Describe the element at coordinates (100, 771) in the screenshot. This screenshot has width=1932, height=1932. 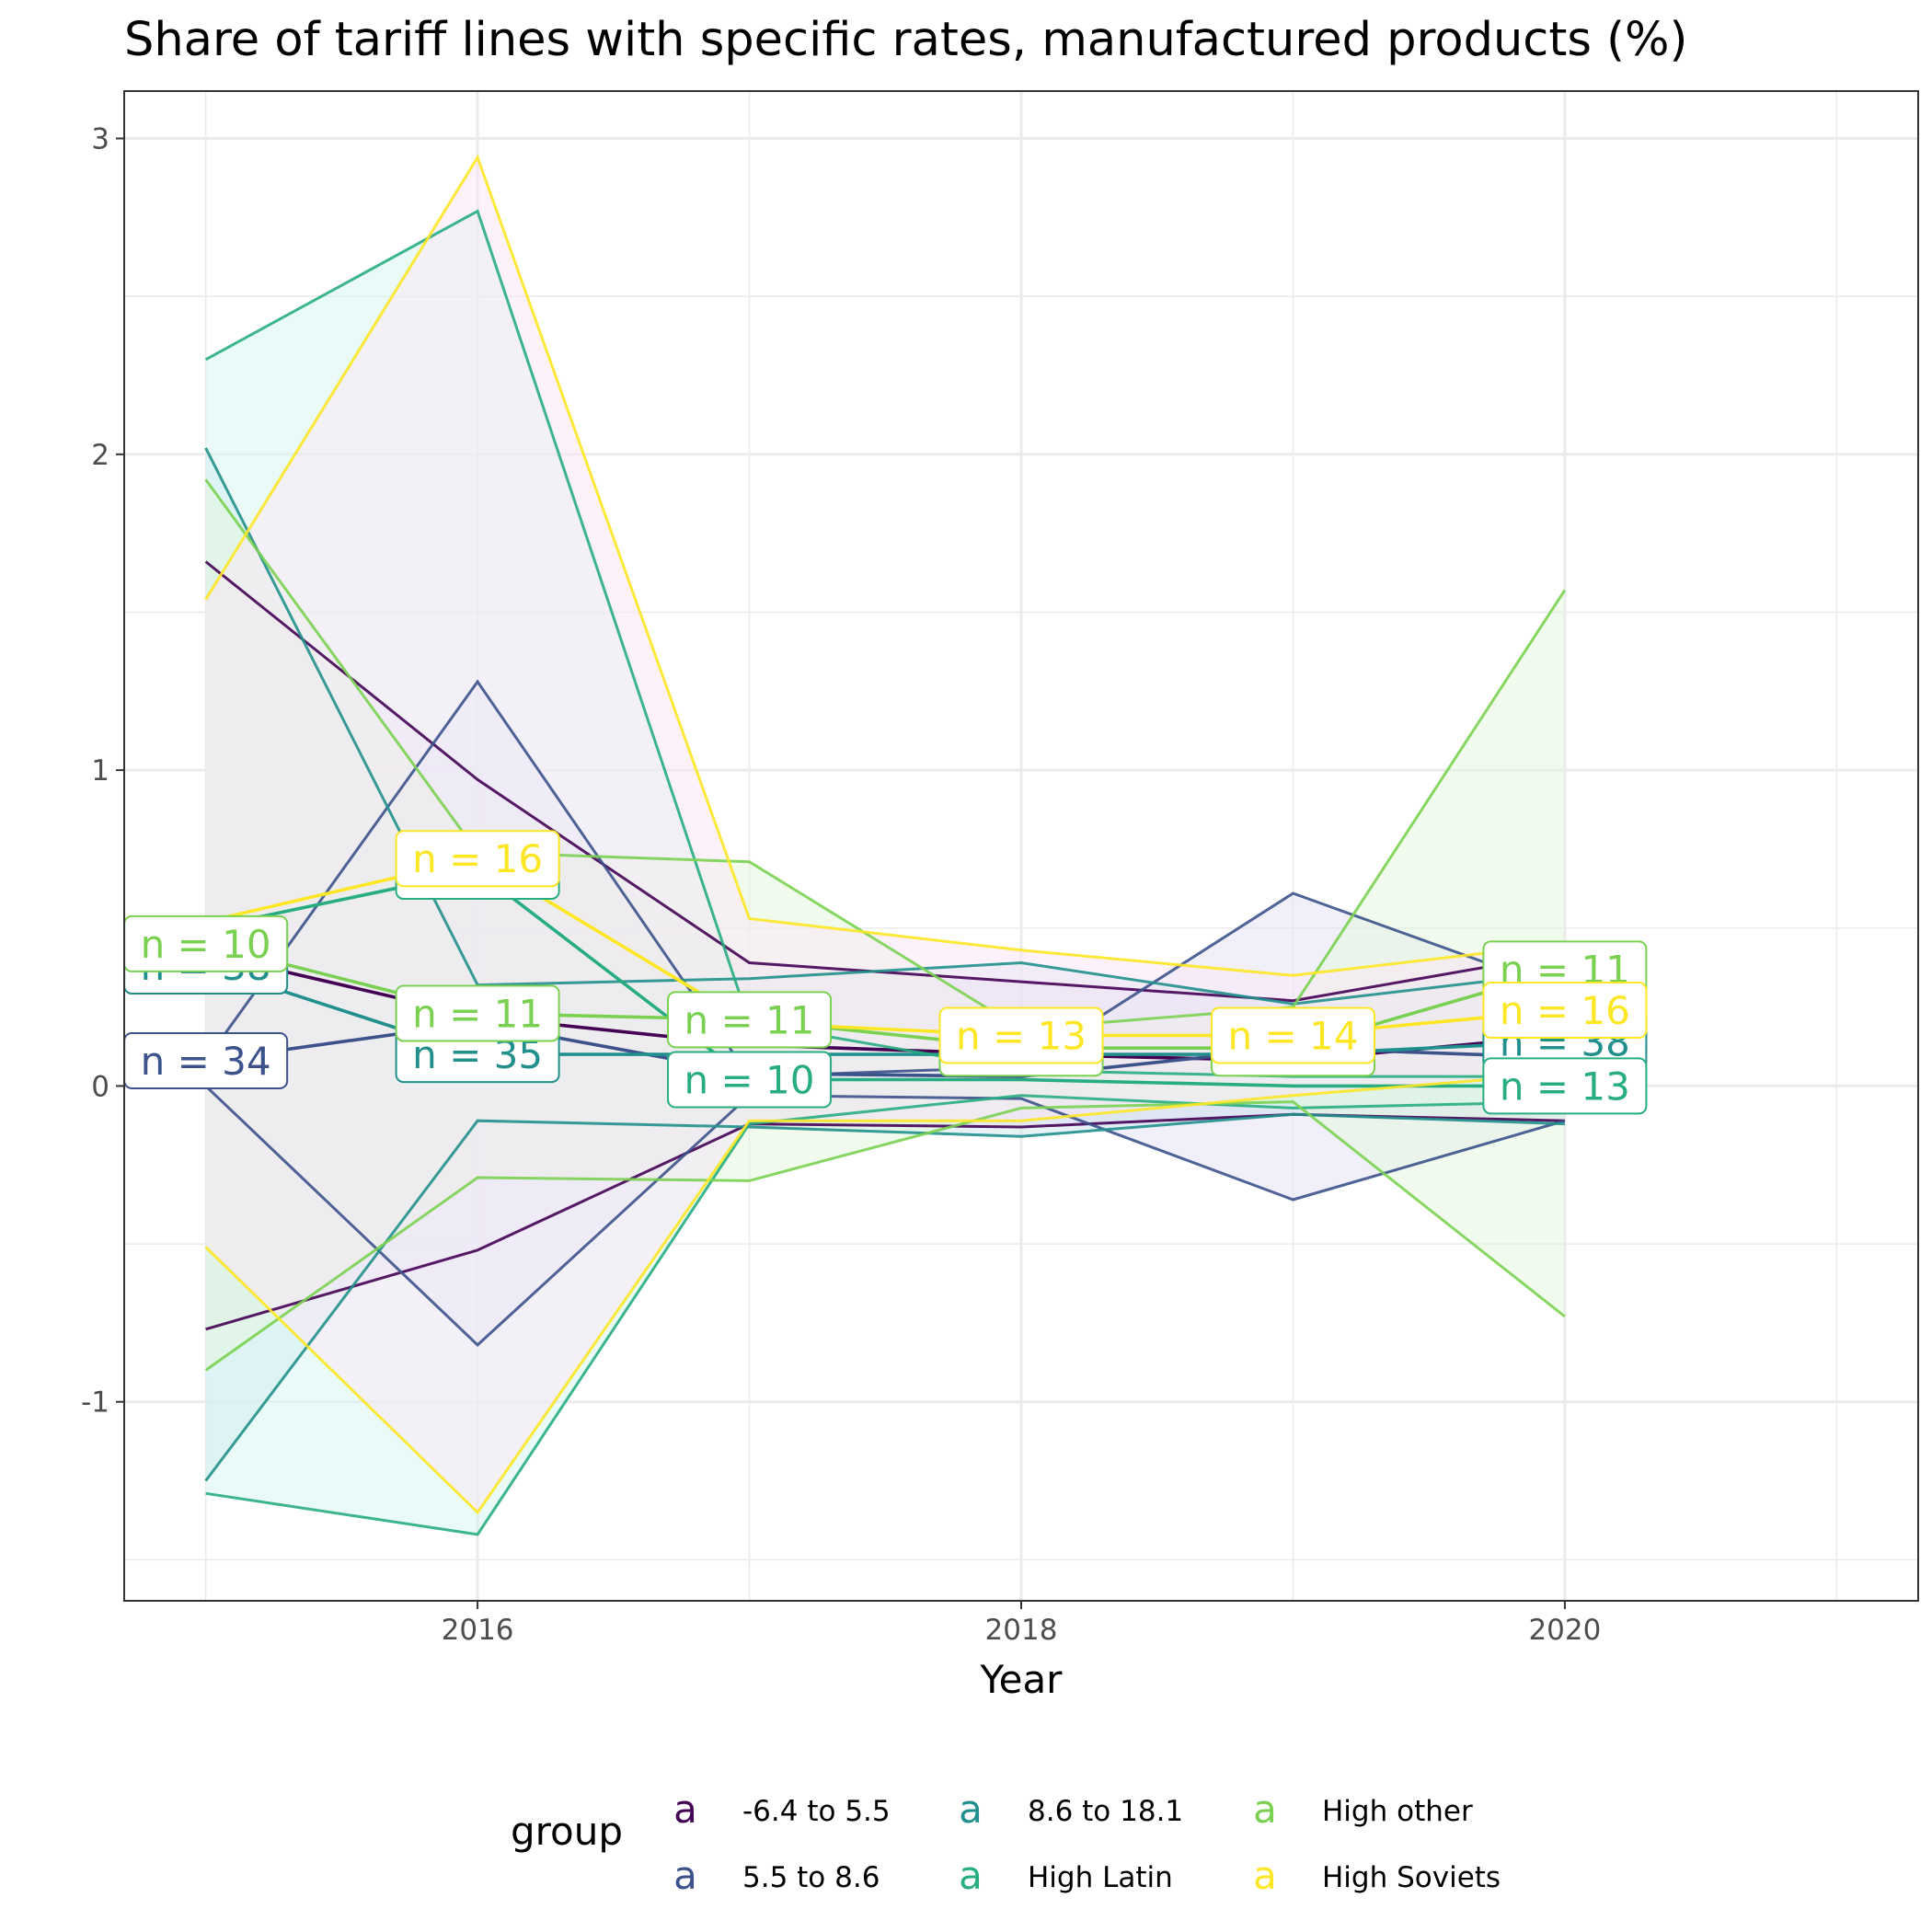
I see `y-tick-label: 1` at that location.